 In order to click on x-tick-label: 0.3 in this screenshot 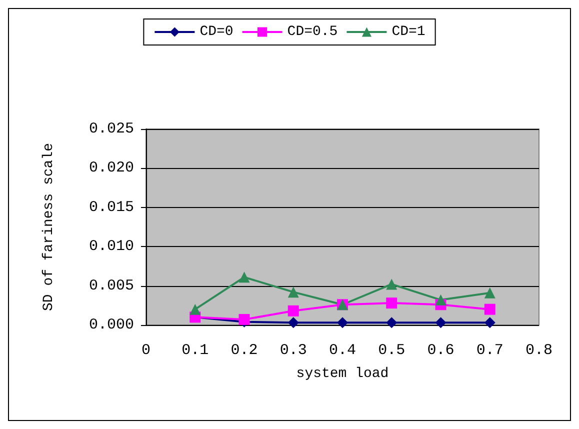, I will do `click(293, 350)`.